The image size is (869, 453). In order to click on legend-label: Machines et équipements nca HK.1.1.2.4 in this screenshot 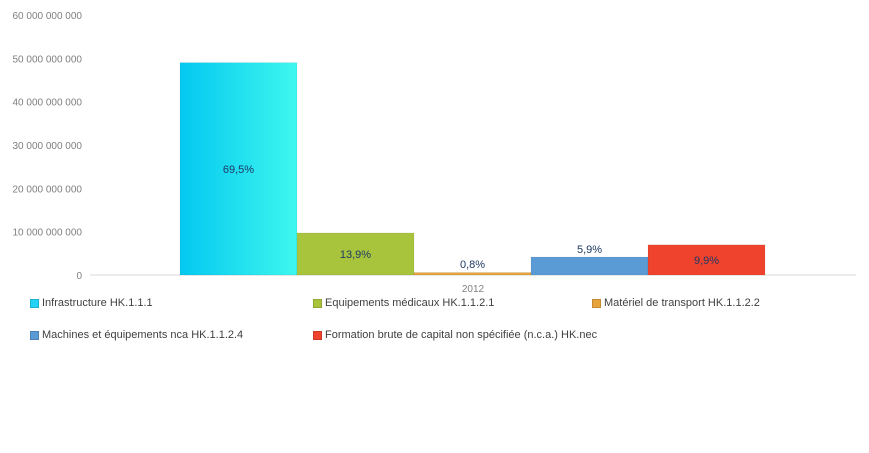, I will do `click(143, 335)`.